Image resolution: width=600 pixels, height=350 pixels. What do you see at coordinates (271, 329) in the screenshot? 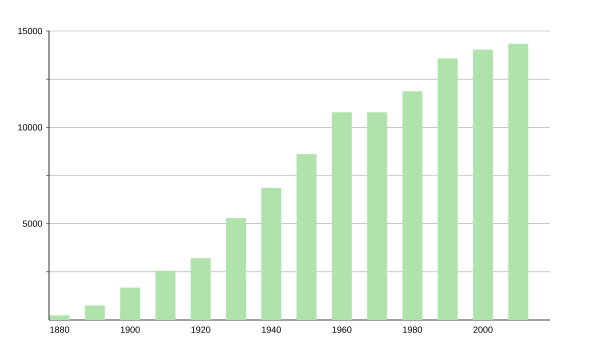
I see `x-tick-label: 1940` at bounding box center [271, 329].